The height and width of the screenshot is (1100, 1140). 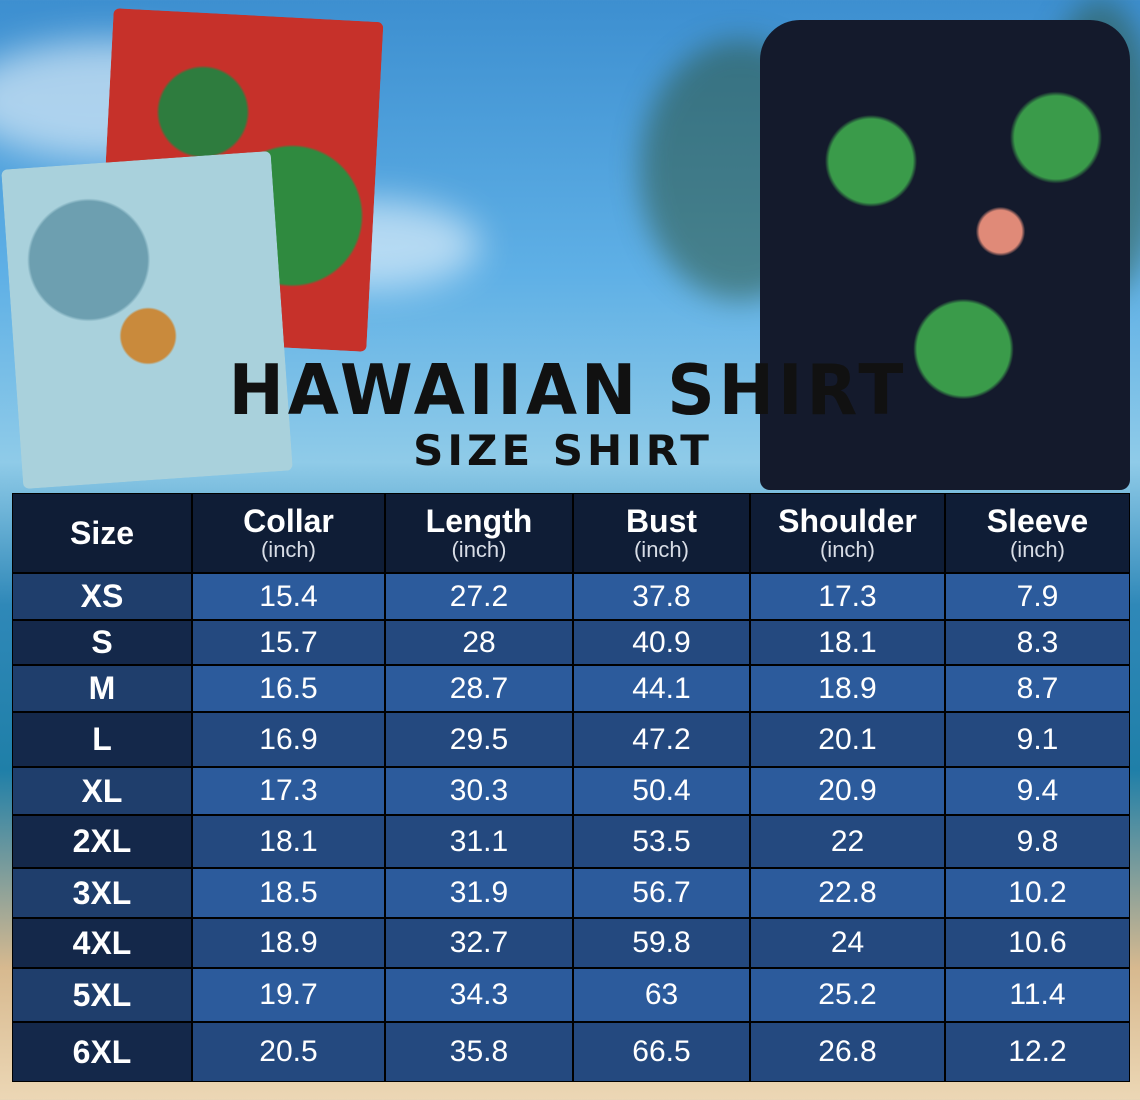 I want to click on measurement-cell: 9.8, so click(x=1037, y=841).